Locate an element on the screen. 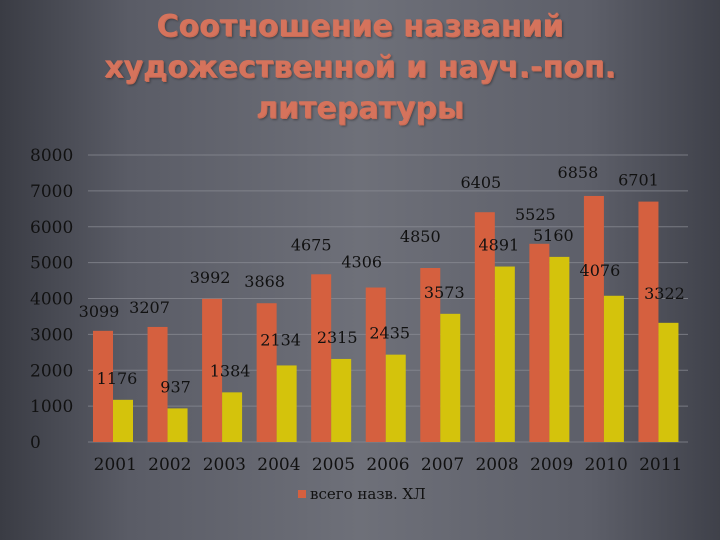 The image size is (720, 540). data-label: 4076 is located at coordinates (600, 270).